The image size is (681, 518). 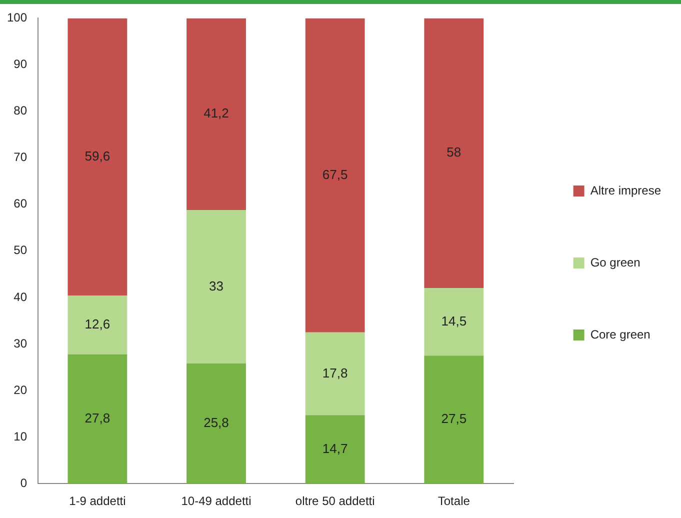 I want to click on x-tick-label: Totale, so click(x=454, y=501).